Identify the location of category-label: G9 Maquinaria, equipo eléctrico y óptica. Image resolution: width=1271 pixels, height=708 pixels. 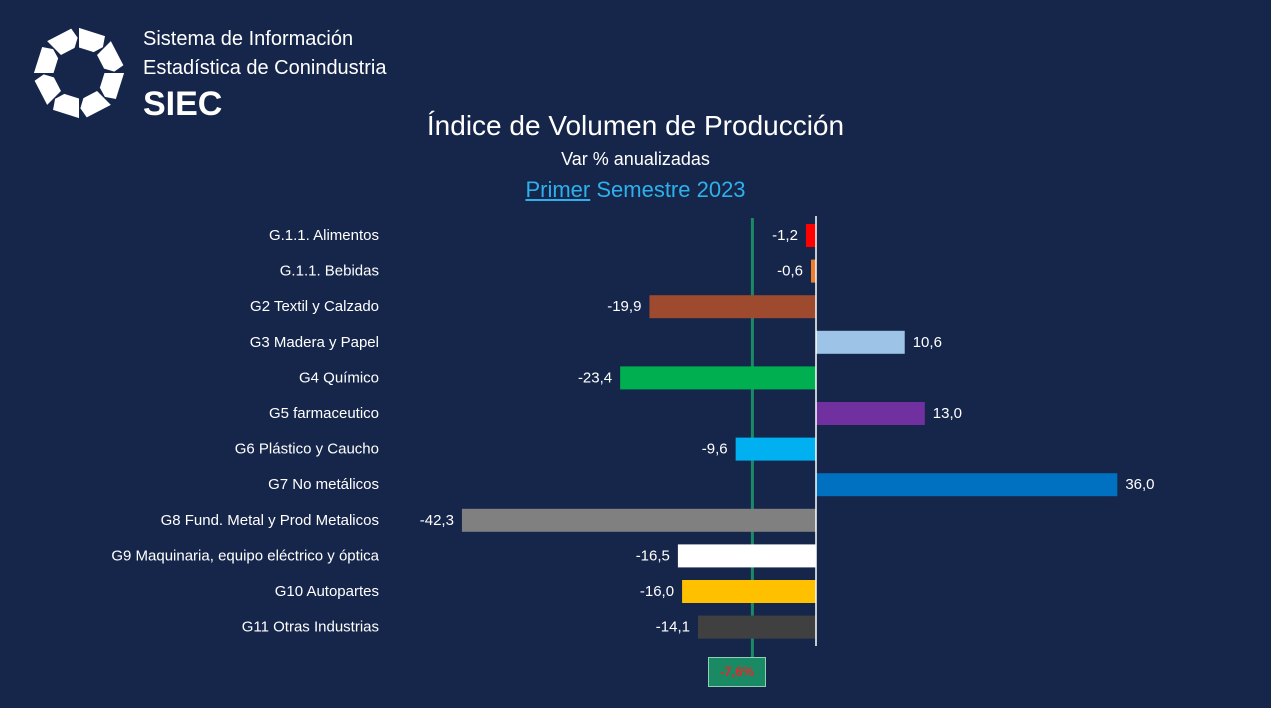
(245, 555).